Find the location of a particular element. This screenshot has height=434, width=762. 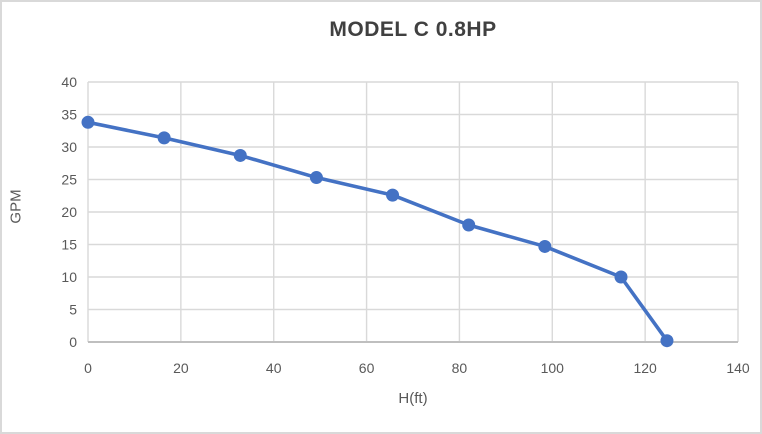

chart-title: MODEL C 0.8HP is located at coordinates (413, 29).